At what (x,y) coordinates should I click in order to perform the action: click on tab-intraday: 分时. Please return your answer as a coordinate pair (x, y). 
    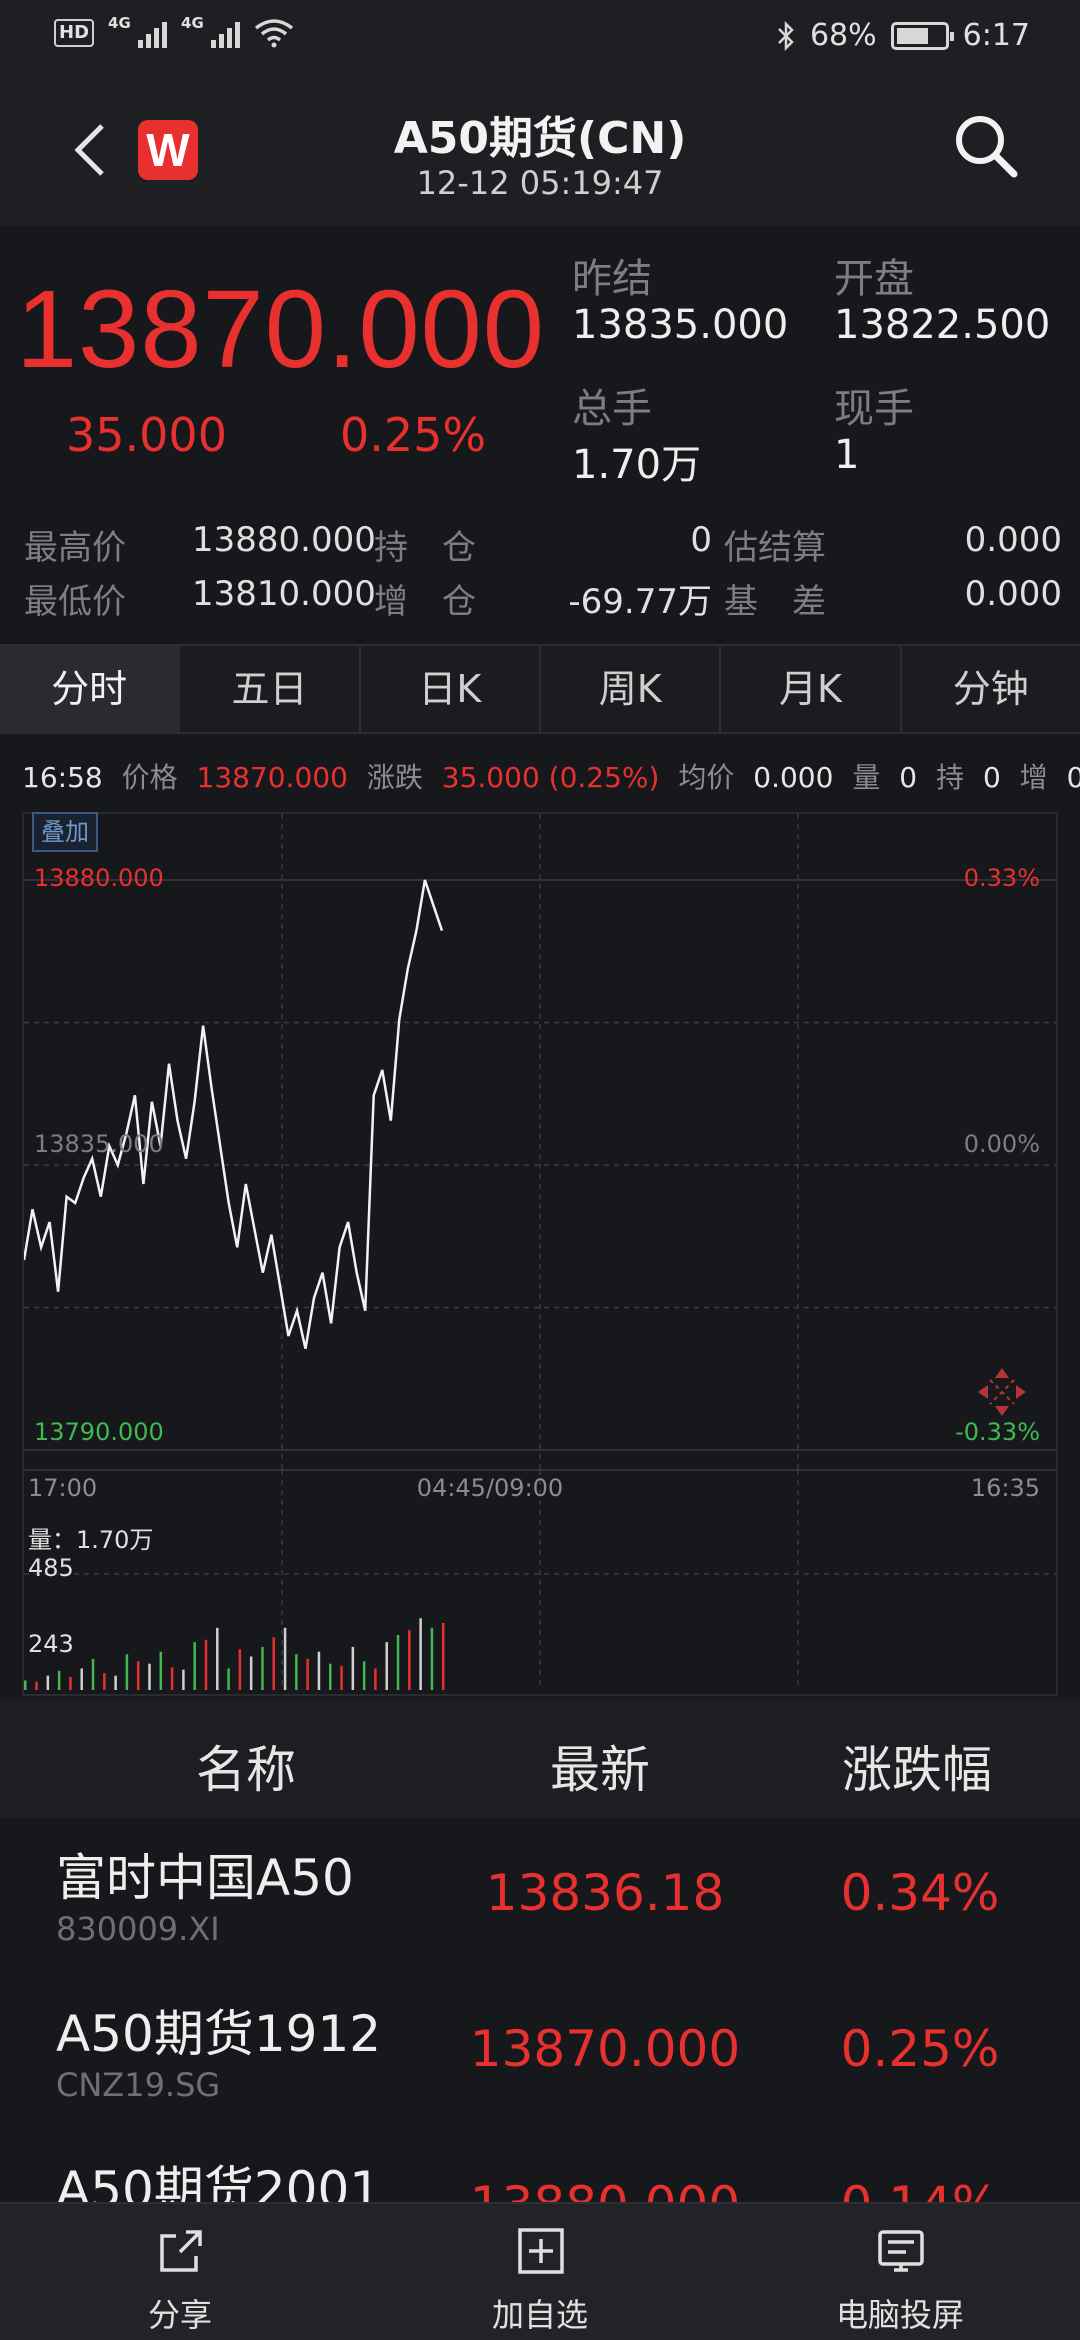
    Looking at the image, I should click on (90, 689).